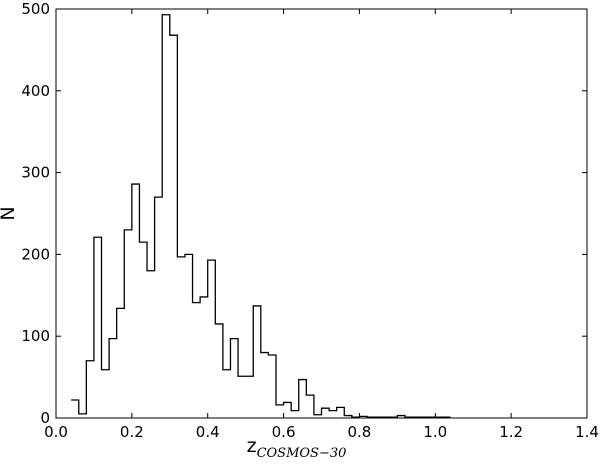 The image size is (600, 465). What do you see at coordinates (45, 418) in the screenshot?
I see `y-tick-label: 0` at bounding box center [45, 418].